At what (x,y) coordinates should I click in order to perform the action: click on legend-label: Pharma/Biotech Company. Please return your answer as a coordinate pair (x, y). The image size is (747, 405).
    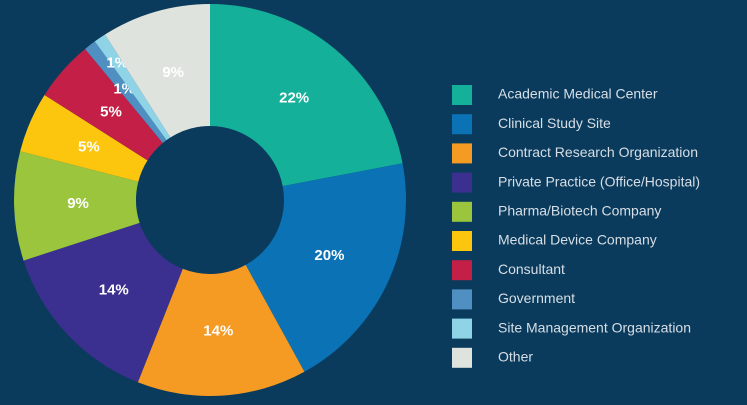
    Looking at the image, I should click on (579, 211).